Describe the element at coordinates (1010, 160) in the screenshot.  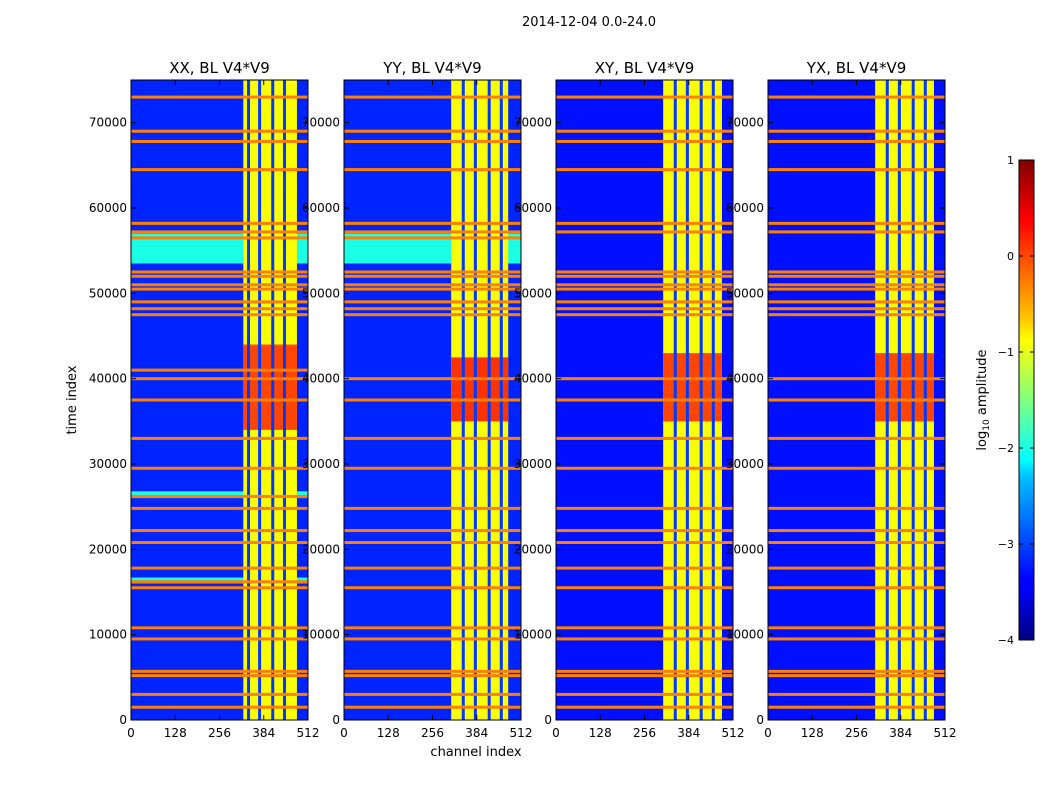
I see `colorbar-tick-label: 1` at that location.